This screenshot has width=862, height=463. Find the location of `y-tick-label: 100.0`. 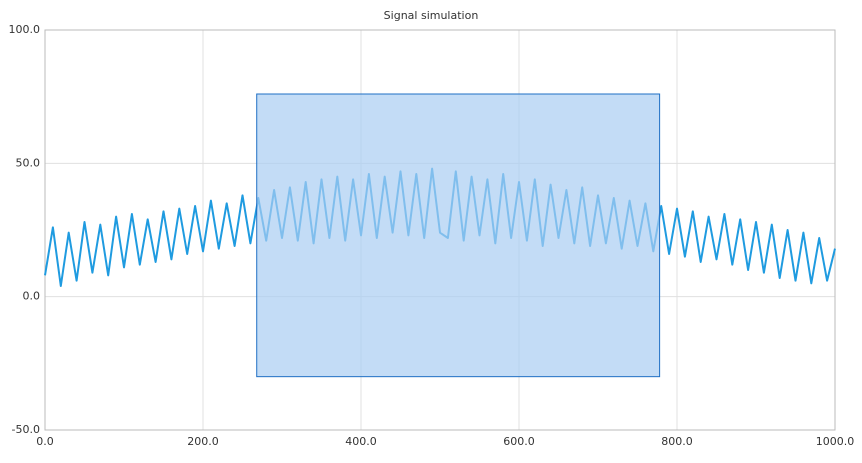

y-tick-label: 100.0 is located at coordinates (25, 29).